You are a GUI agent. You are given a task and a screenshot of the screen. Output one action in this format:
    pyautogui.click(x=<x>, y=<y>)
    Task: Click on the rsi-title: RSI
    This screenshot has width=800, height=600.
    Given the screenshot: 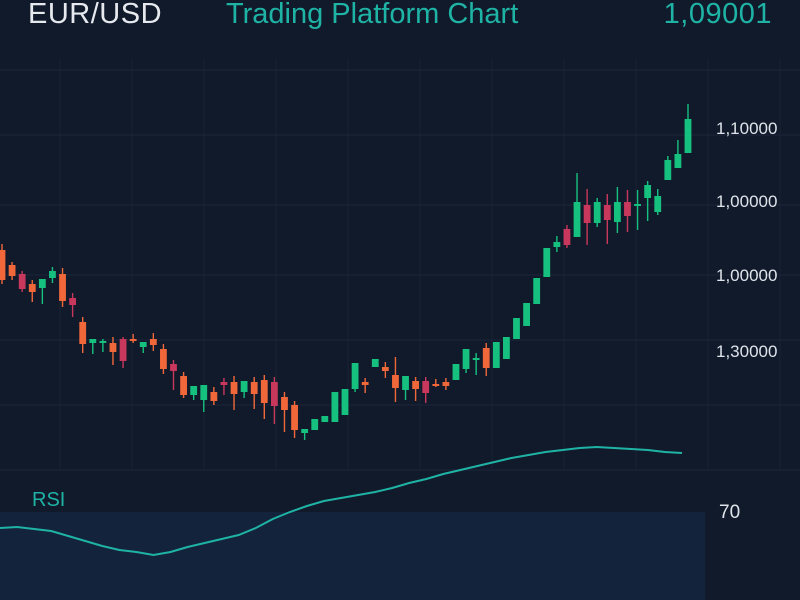 What is the action you would take?
    pyautogui.click(x=48, y=500)
    